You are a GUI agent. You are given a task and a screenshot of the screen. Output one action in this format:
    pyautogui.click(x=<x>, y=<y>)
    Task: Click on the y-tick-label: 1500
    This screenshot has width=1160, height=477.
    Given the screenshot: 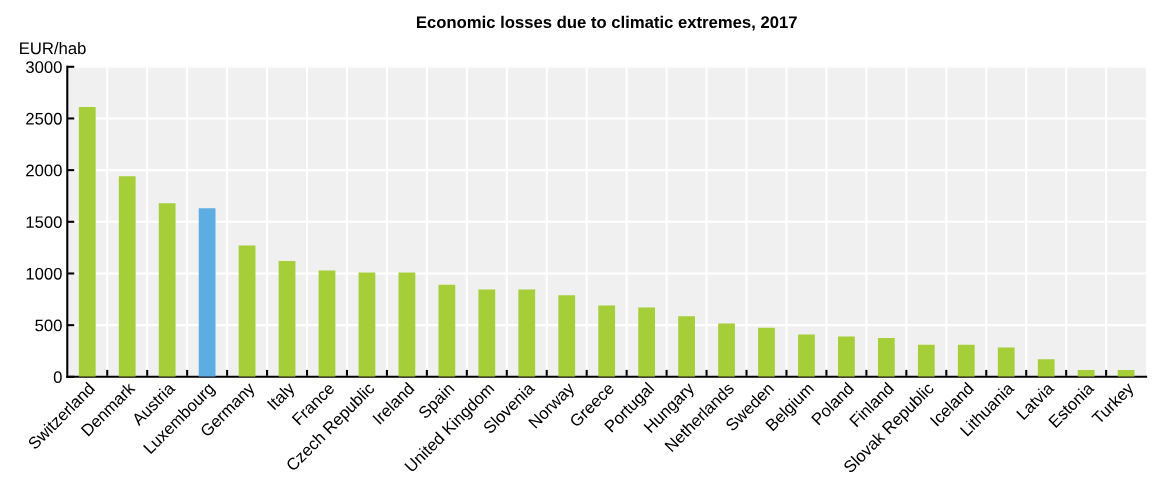 What is the action you would take?
    pyautogui.click(x=44, y=222)
    